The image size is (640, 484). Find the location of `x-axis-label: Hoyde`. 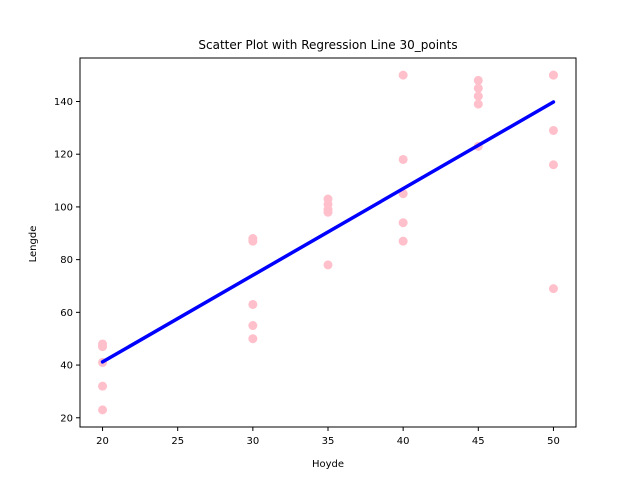

x-axis-label: Hoyde is located at coordinates (328, 464).